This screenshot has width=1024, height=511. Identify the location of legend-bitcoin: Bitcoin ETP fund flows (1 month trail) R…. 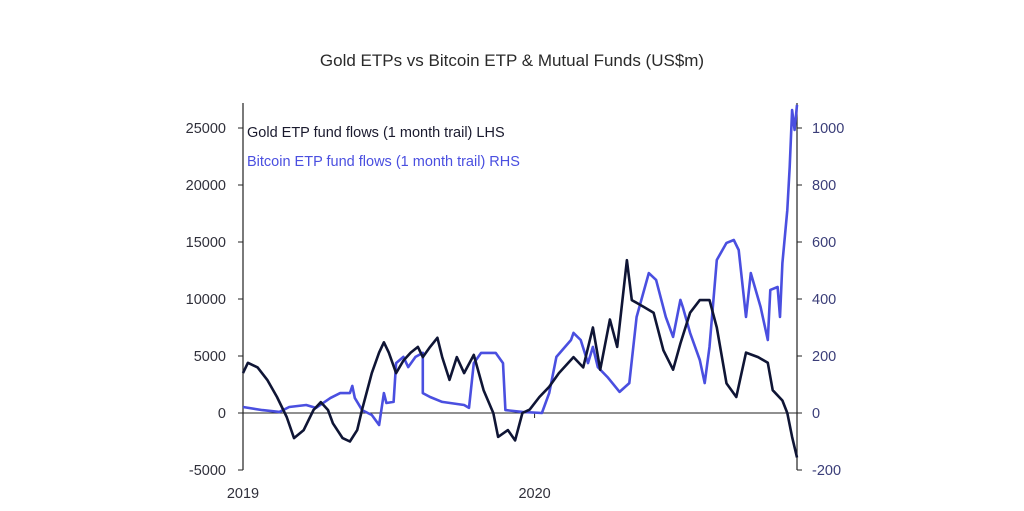
(383, 162).